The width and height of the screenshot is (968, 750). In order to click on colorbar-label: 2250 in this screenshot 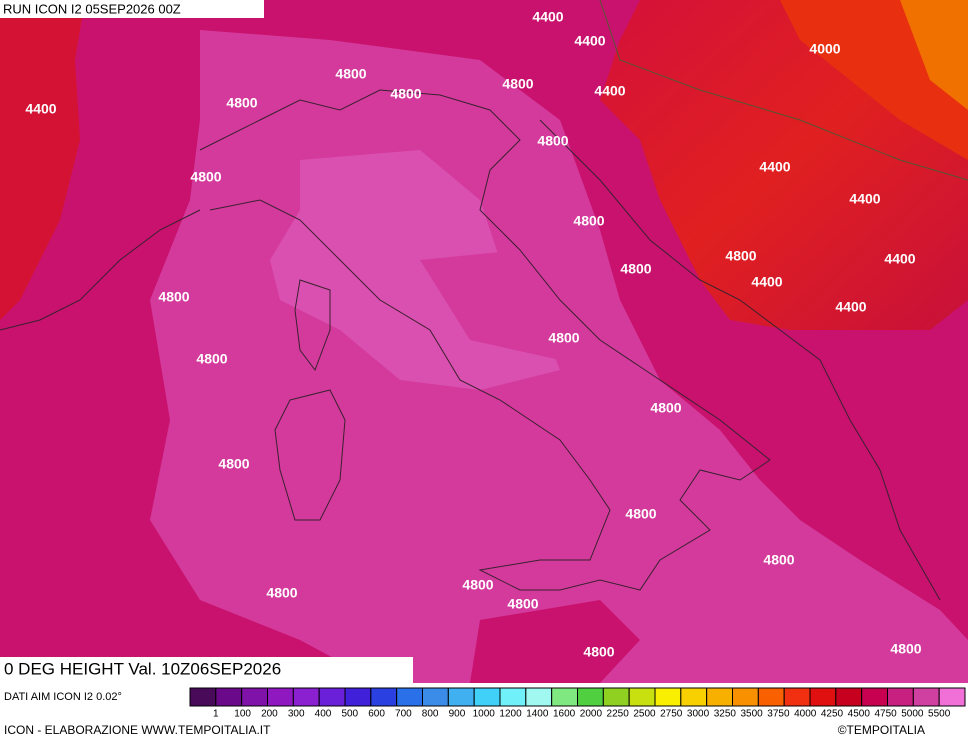, I will do `click(618, 714)`.